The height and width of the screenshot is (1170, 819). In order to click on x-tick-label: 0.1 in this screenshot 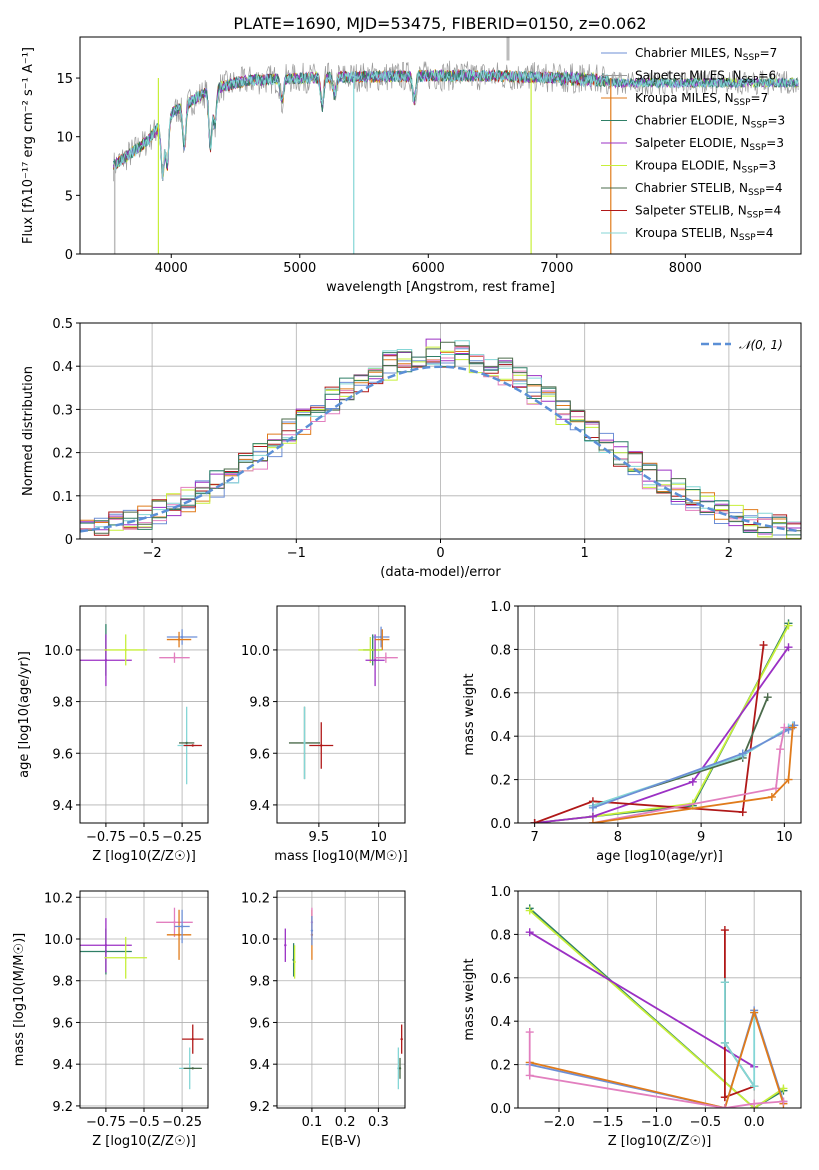, I will do `click(312, 1122)`.